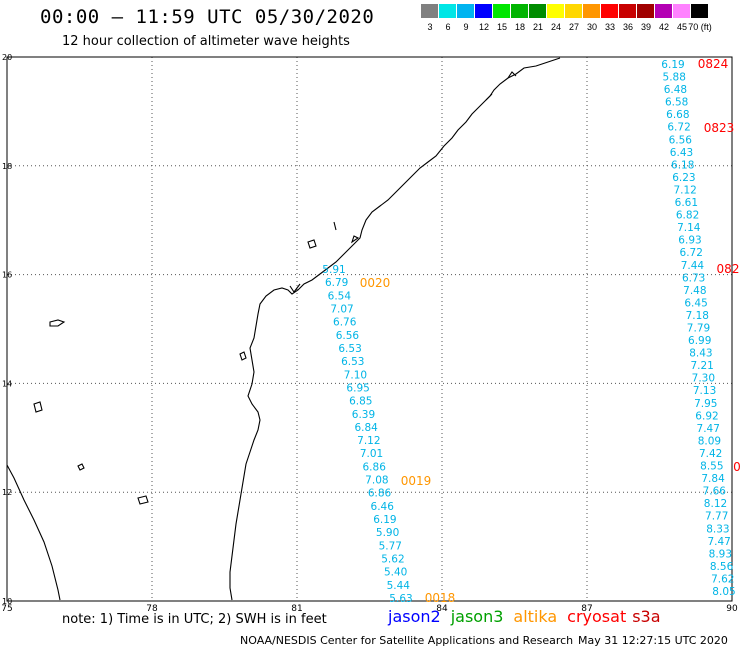  I want to click on swh-value: 6.61, so click(686, 203).